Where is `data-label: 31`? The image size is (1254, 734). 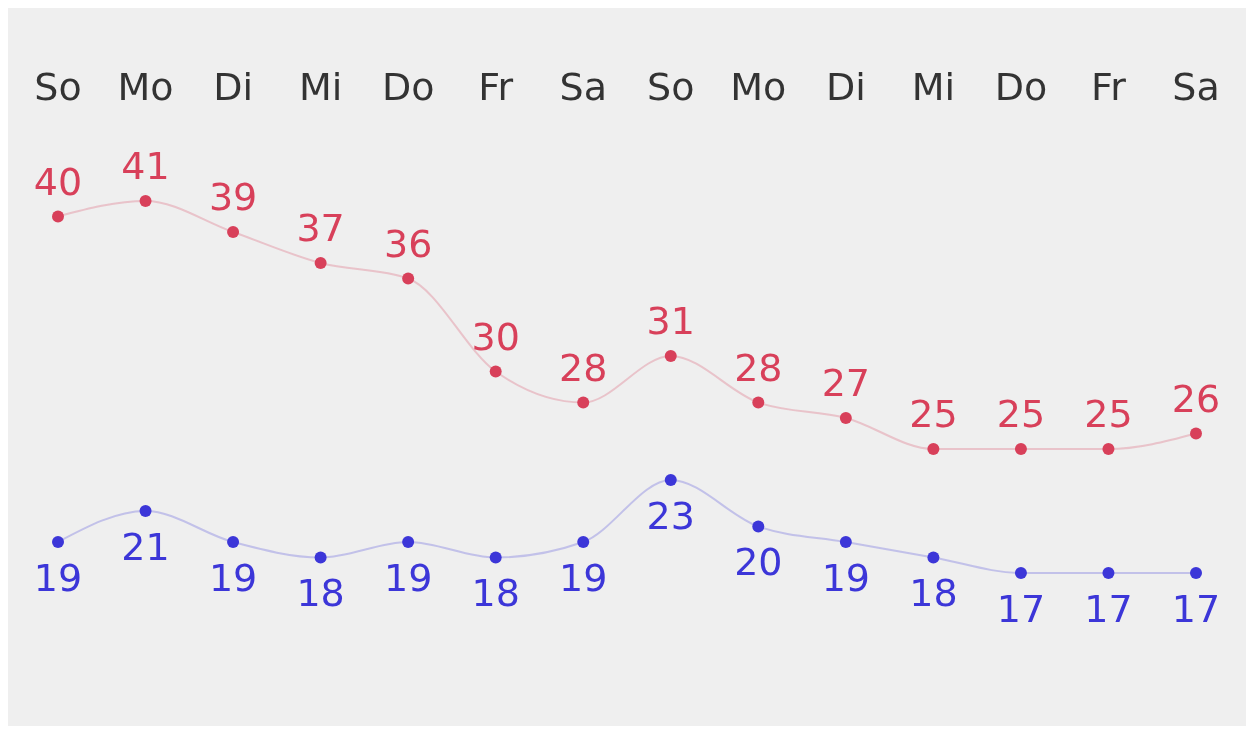 data-label: 31 is located at coordinates (670, 321).